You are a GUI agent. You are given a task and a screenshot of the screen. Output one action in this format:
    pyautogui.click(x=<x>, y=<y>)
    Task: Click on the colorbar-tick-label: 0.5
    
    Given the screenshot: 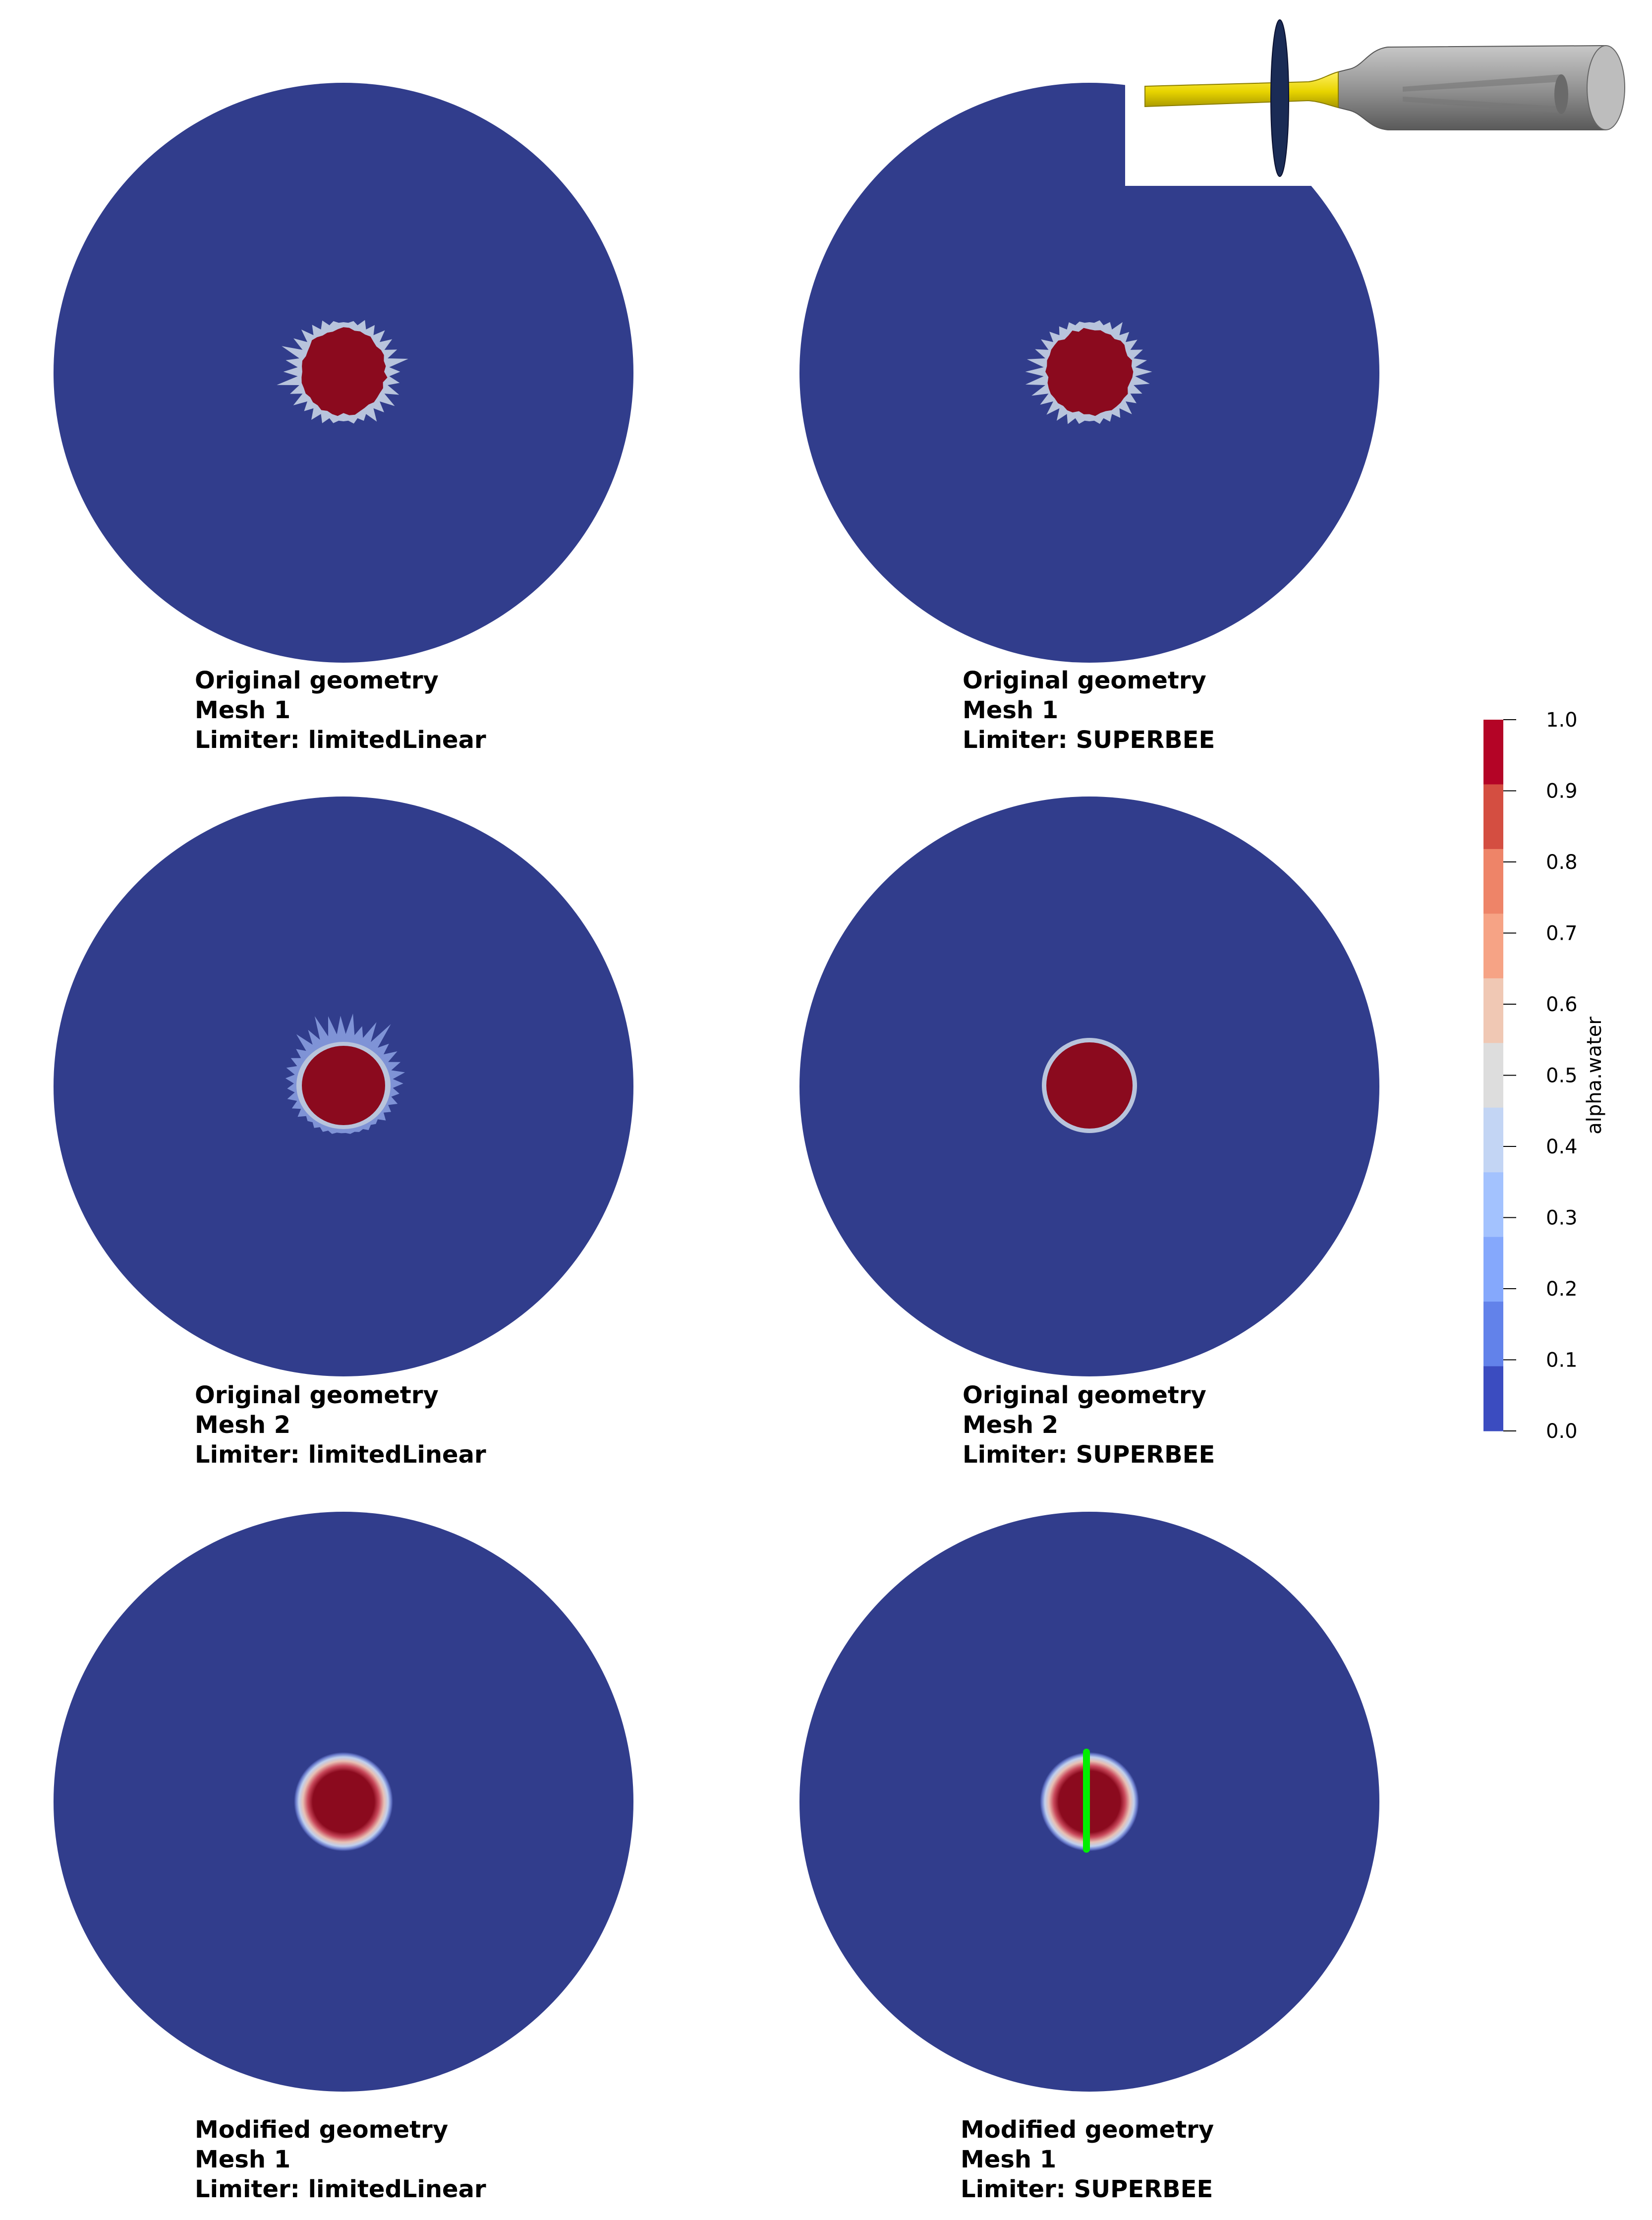 What is the action you would take?
    pyautogui.click(x=1562, y=1076)
    